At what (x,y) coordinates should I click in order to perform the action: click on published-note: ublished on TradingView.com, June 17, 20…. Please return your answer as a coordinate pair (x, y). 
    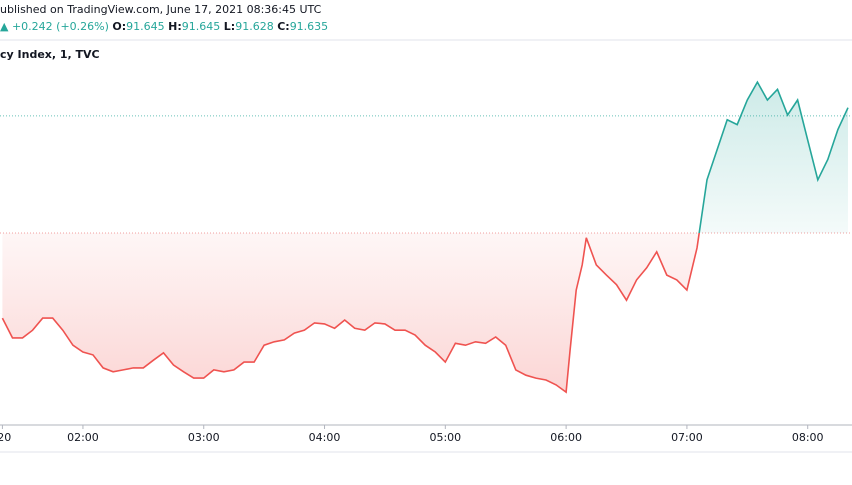
    Looking at the image, I should click on (161, 9).